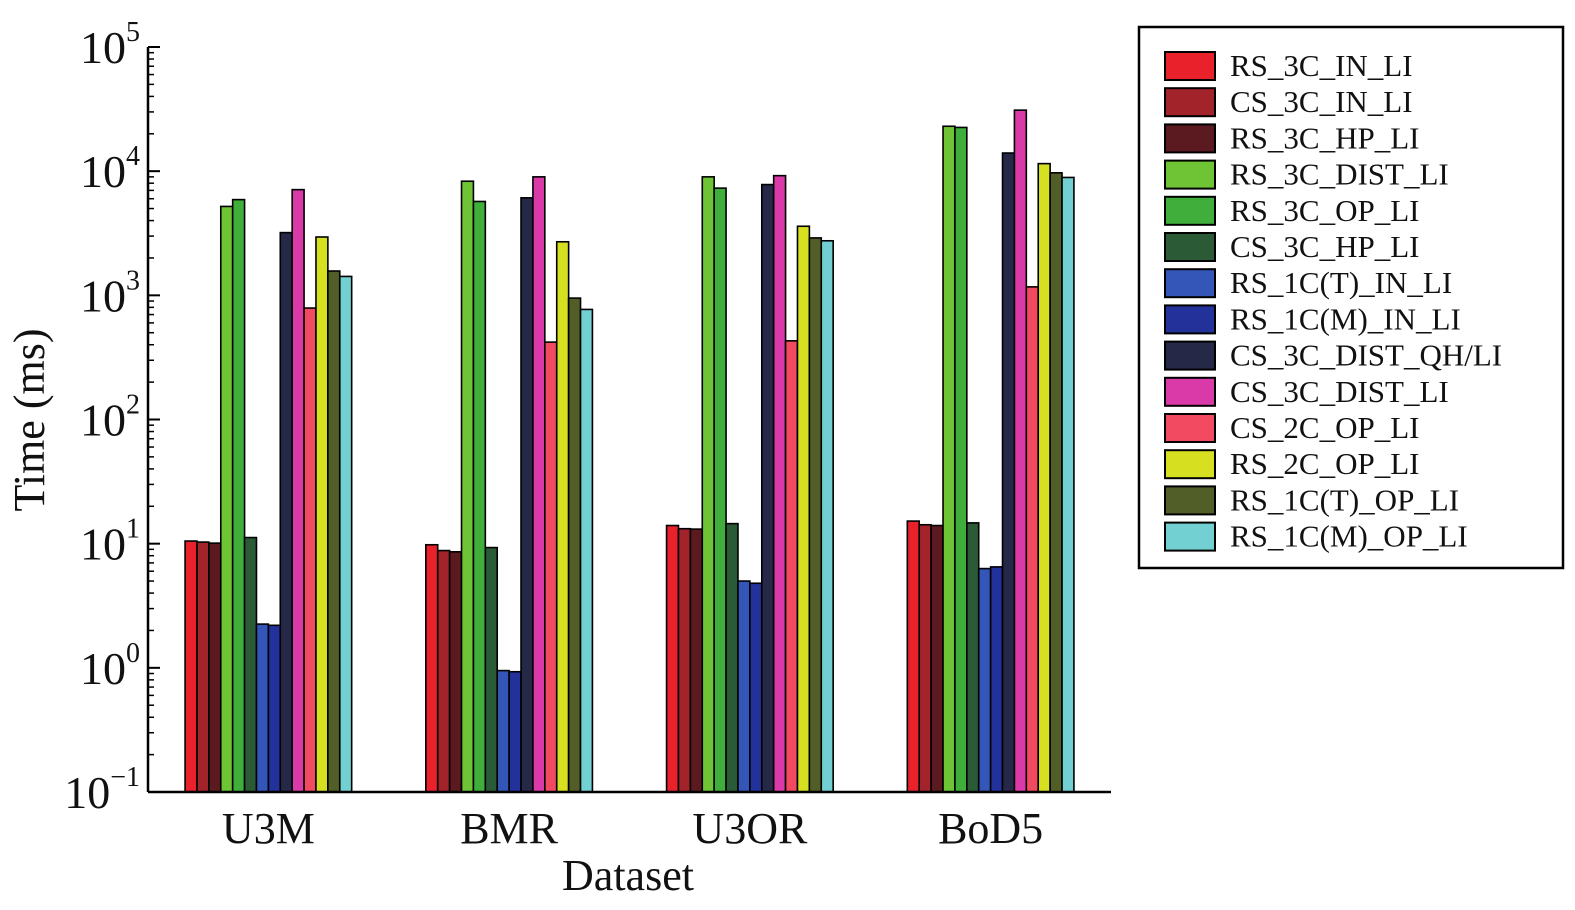 The width and height of the screenshot is (1575, 910). Describe the element at coordinates (110, 293) in the screenshot. I see `y-tick-label: 10³` at that location.